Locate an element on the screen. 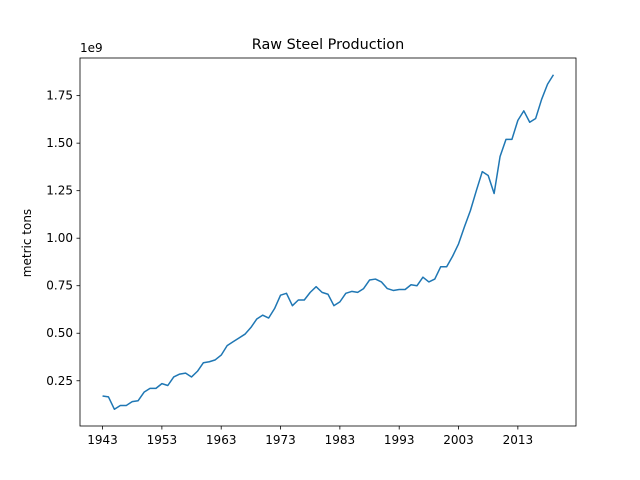 This screenshot has height=480, width=640. x-tick-label: 1973 is located at coordinates (280, 440).